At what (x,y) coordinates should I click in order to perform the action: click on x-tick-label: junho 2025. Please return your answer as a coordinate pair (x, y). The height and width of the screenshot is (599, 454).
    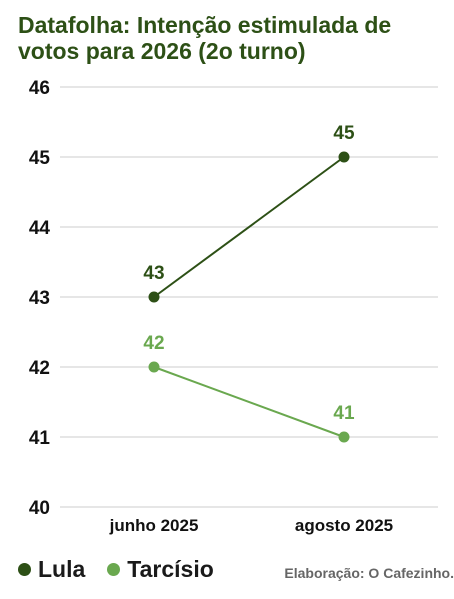
    Looking at the image, I should click on (154, 525).